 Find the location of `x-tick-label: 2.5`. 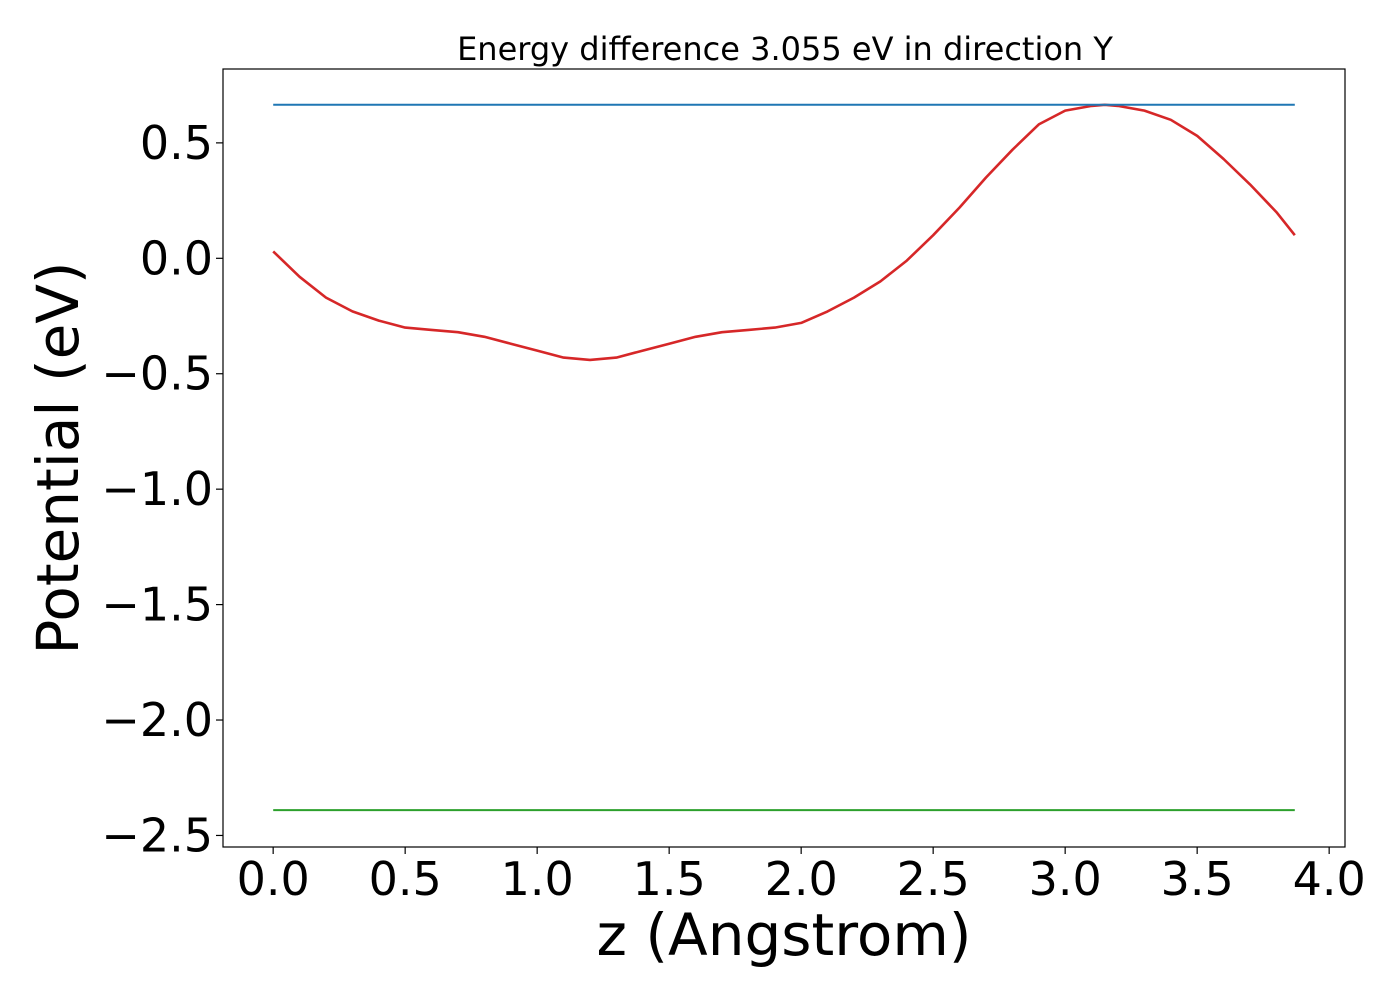

x-tick-label: 2.5 is located at coordinates (933, 879).